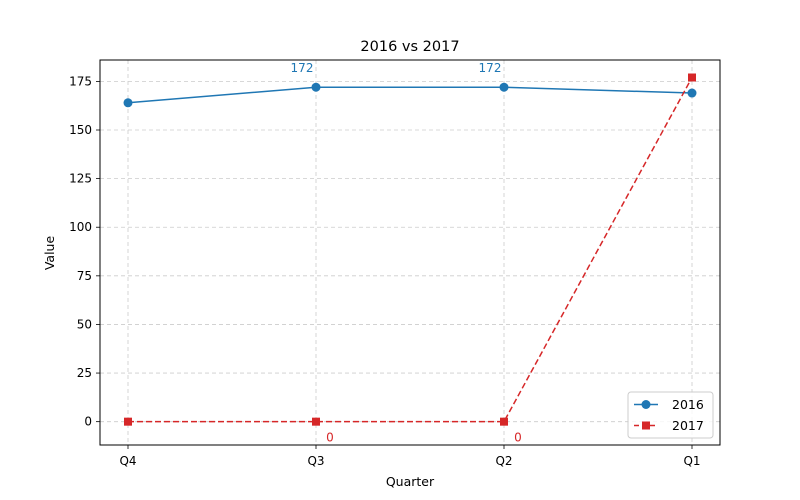 The height and width of the screenshot is (500, 800). Describe the element at coordinates (49, 253) in the screenshot. I see `y-axis-label: Value` at that location.